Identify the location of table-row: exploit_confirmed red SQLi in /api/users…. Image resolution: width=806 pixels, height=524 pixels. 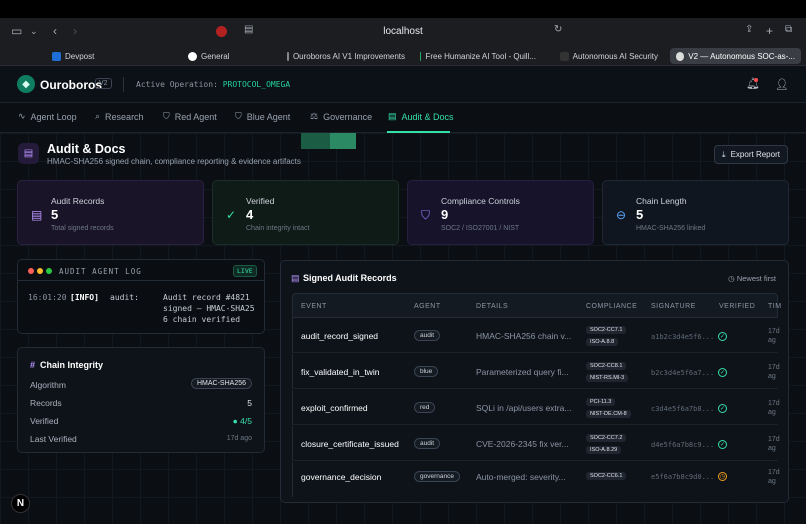
(536, 407).